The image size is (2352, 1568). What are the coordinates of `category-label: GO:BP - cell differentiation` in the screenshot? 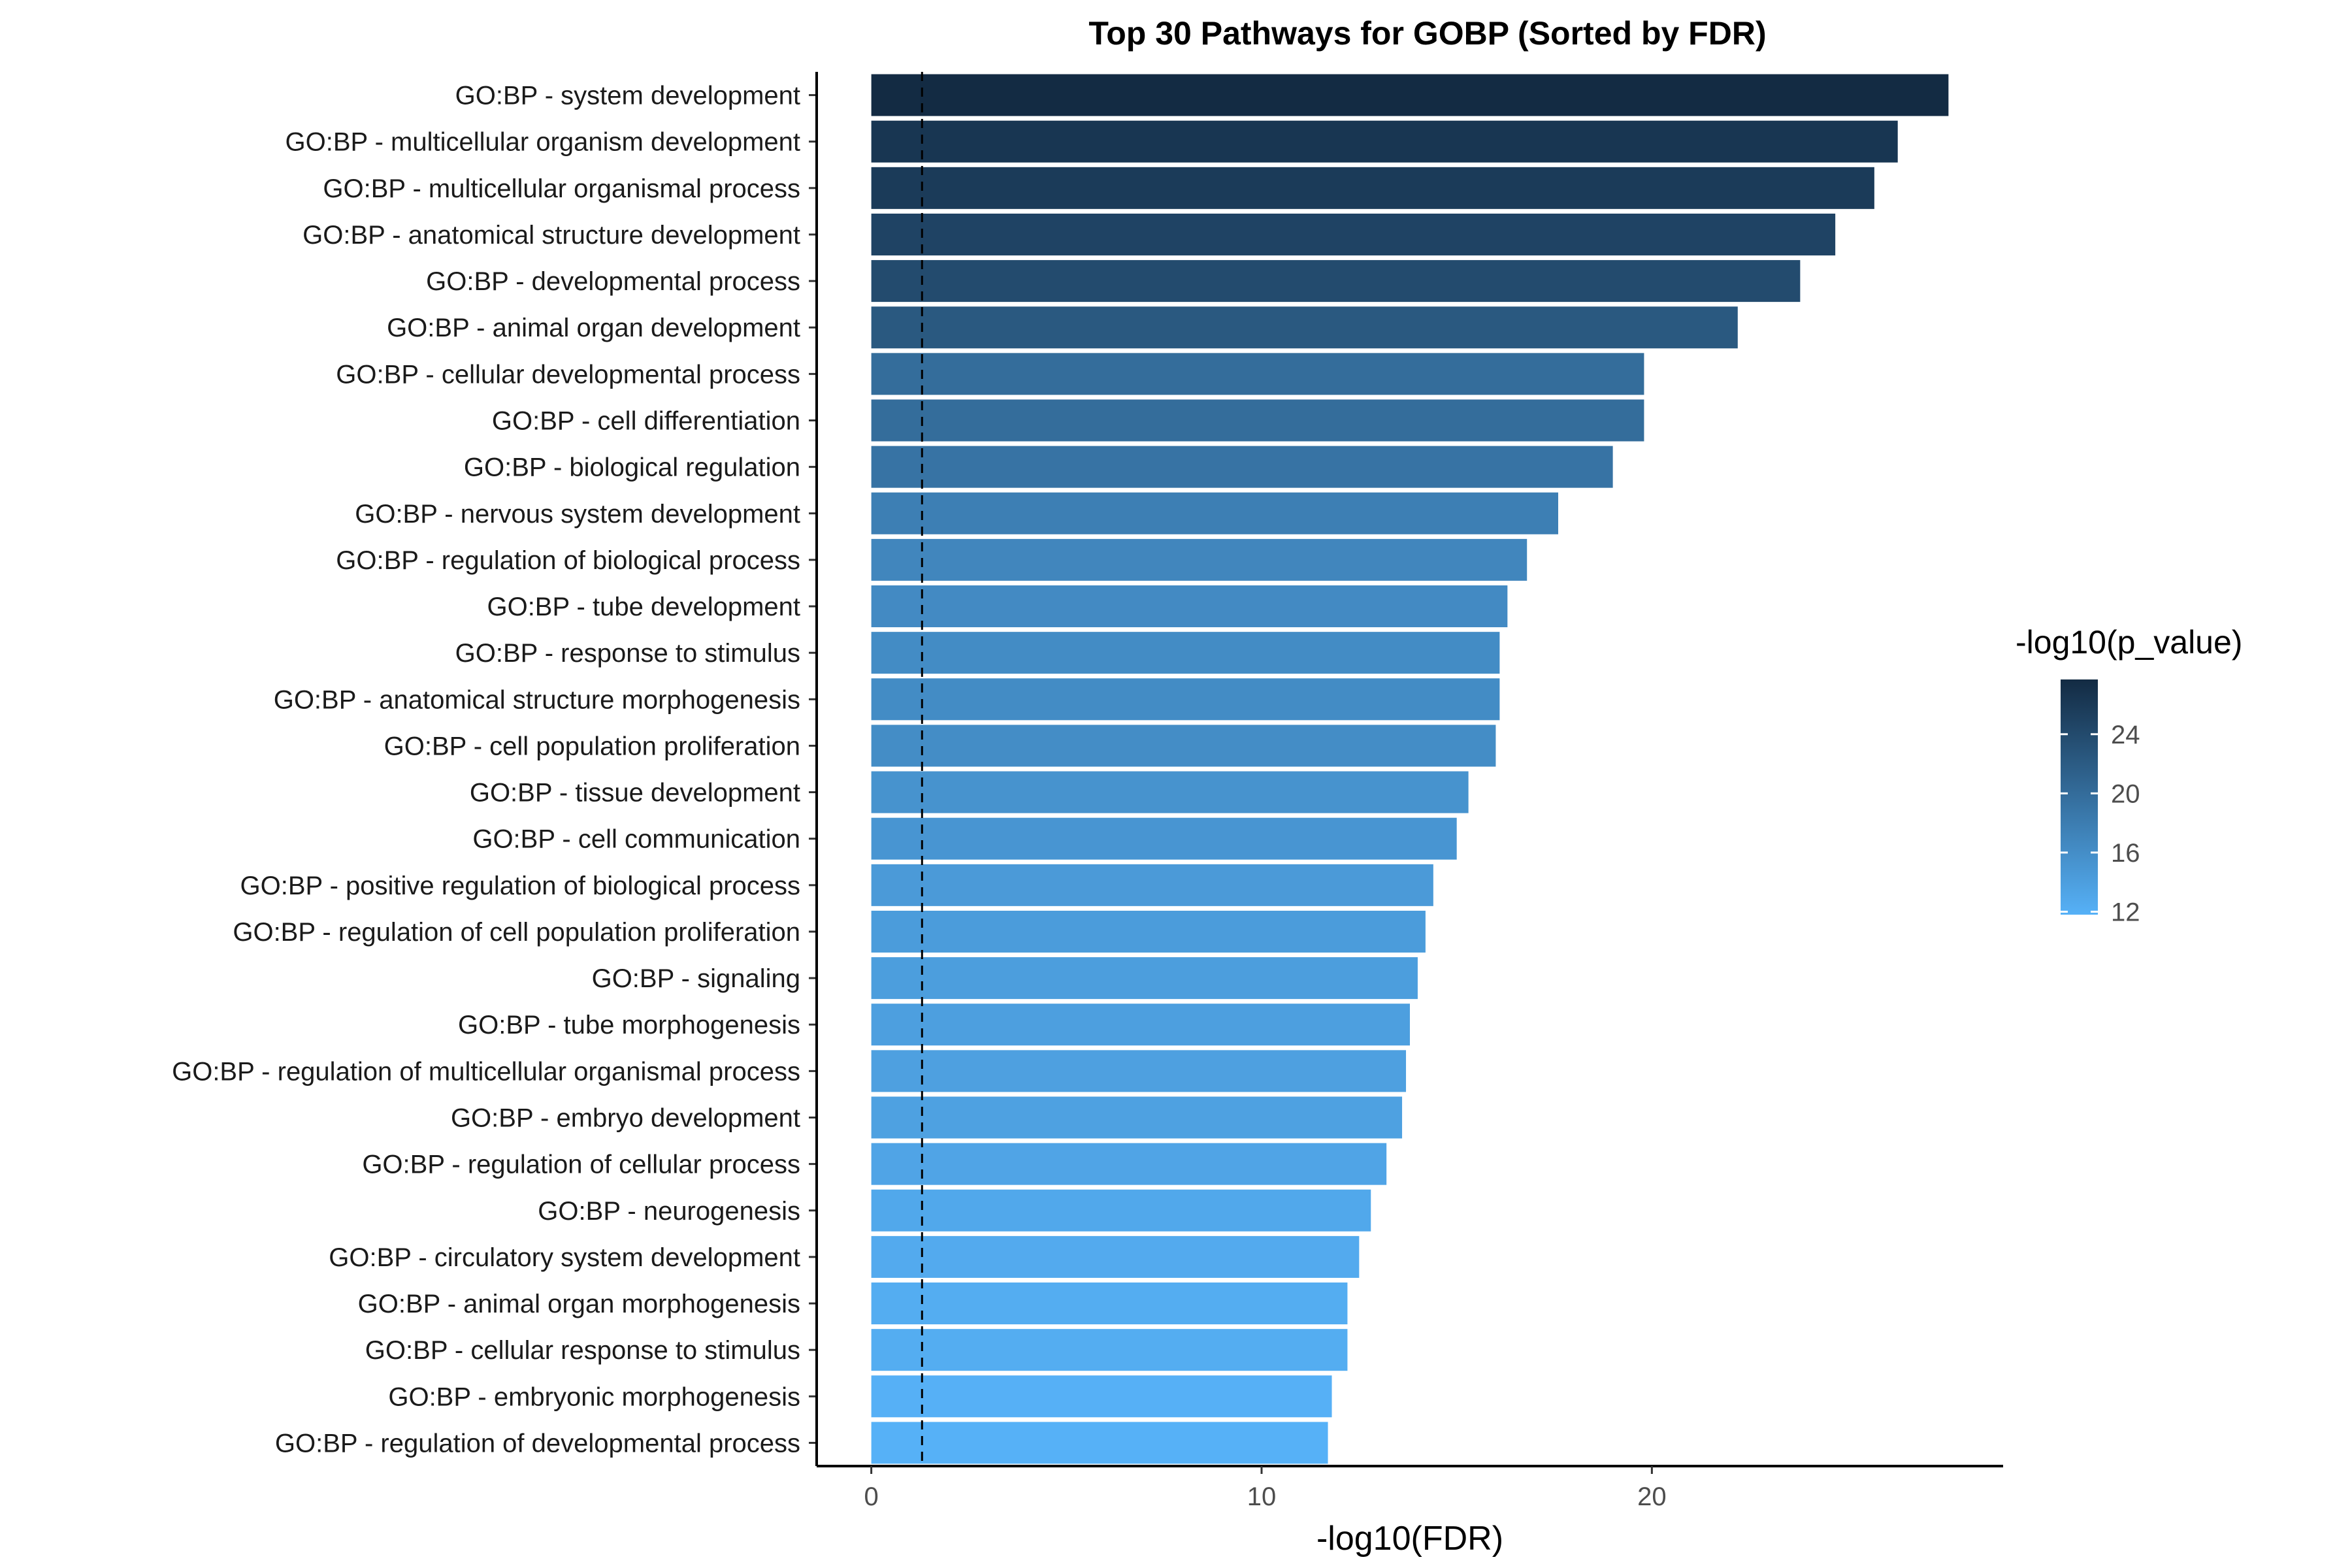 It's located at (646, 421).